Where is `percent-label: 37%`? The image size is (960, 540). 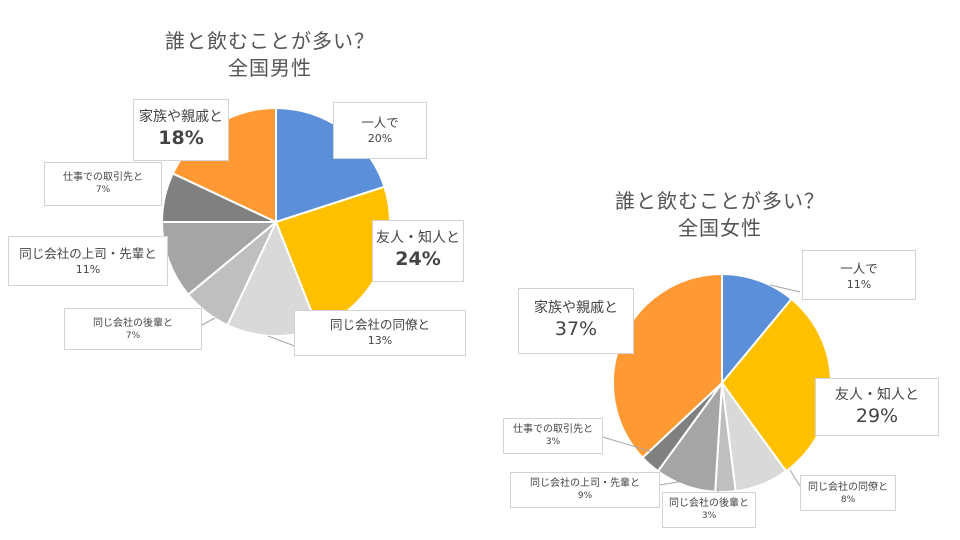
percent-label: 37% is located at coordinates (576, 329).